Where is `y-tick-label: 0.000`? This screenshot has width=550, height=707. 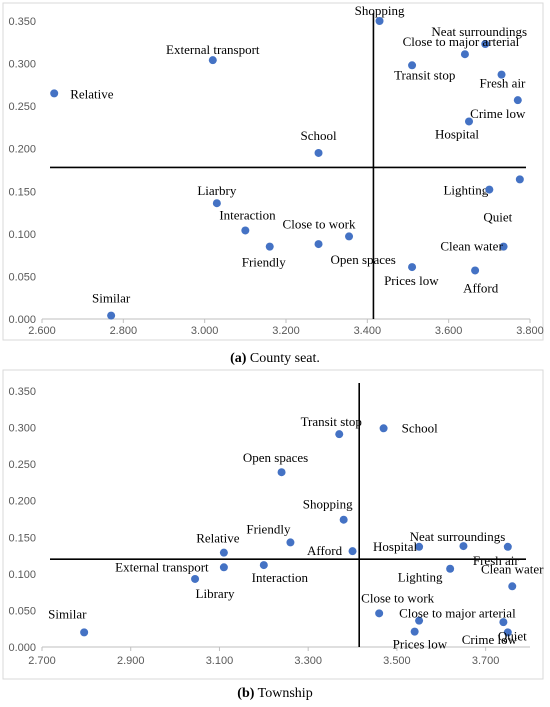
y-tick-label: 0.000 is located at coordinates (22, 648).